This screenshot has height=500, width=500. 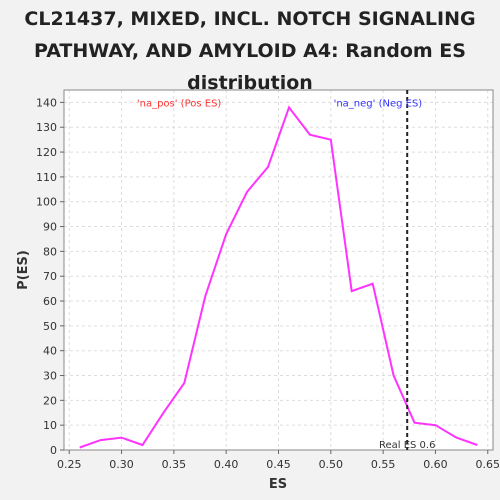 I want to click on y-tick-label: 90, so click(x=50, y=227).